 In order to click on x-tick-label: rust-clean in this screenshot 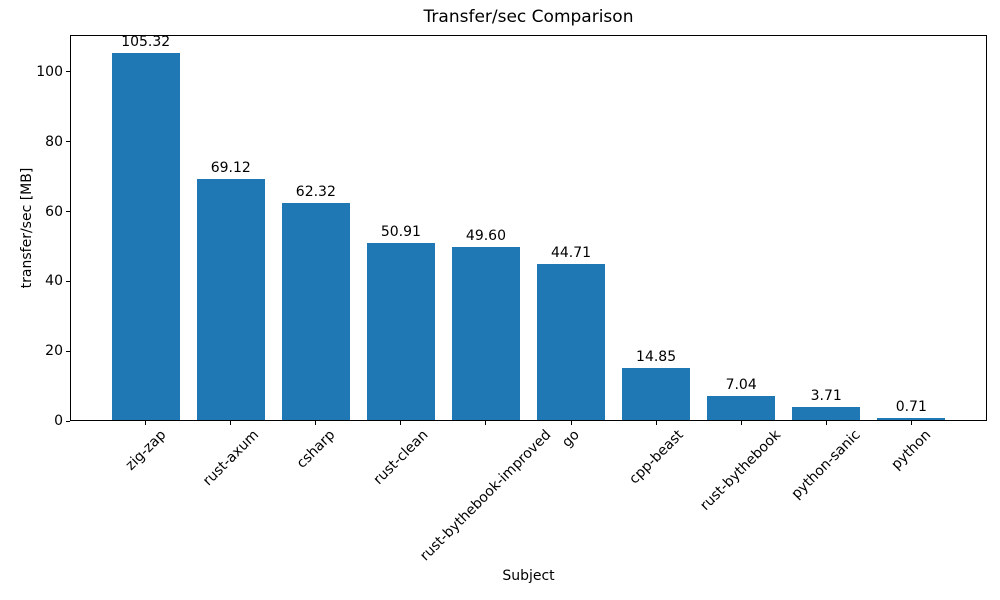, I will do `click(401, 457)`.